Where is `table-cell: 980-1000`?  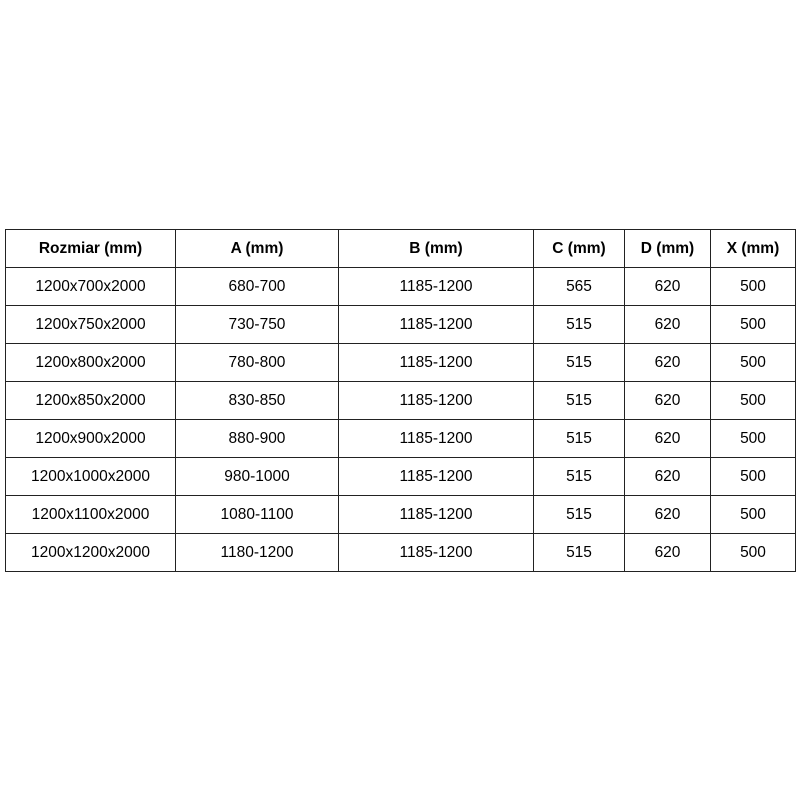
table-cell: 980-1000 is located at coordinates (257, 476).